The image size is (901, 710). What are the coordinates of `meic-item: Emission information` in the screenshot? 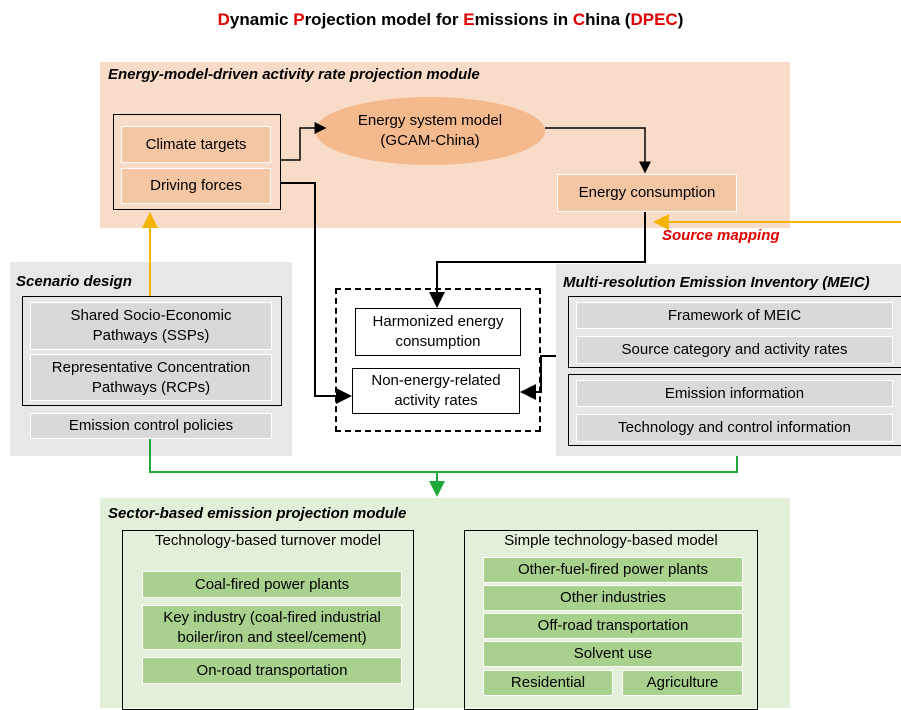 It's located at (734, 393).